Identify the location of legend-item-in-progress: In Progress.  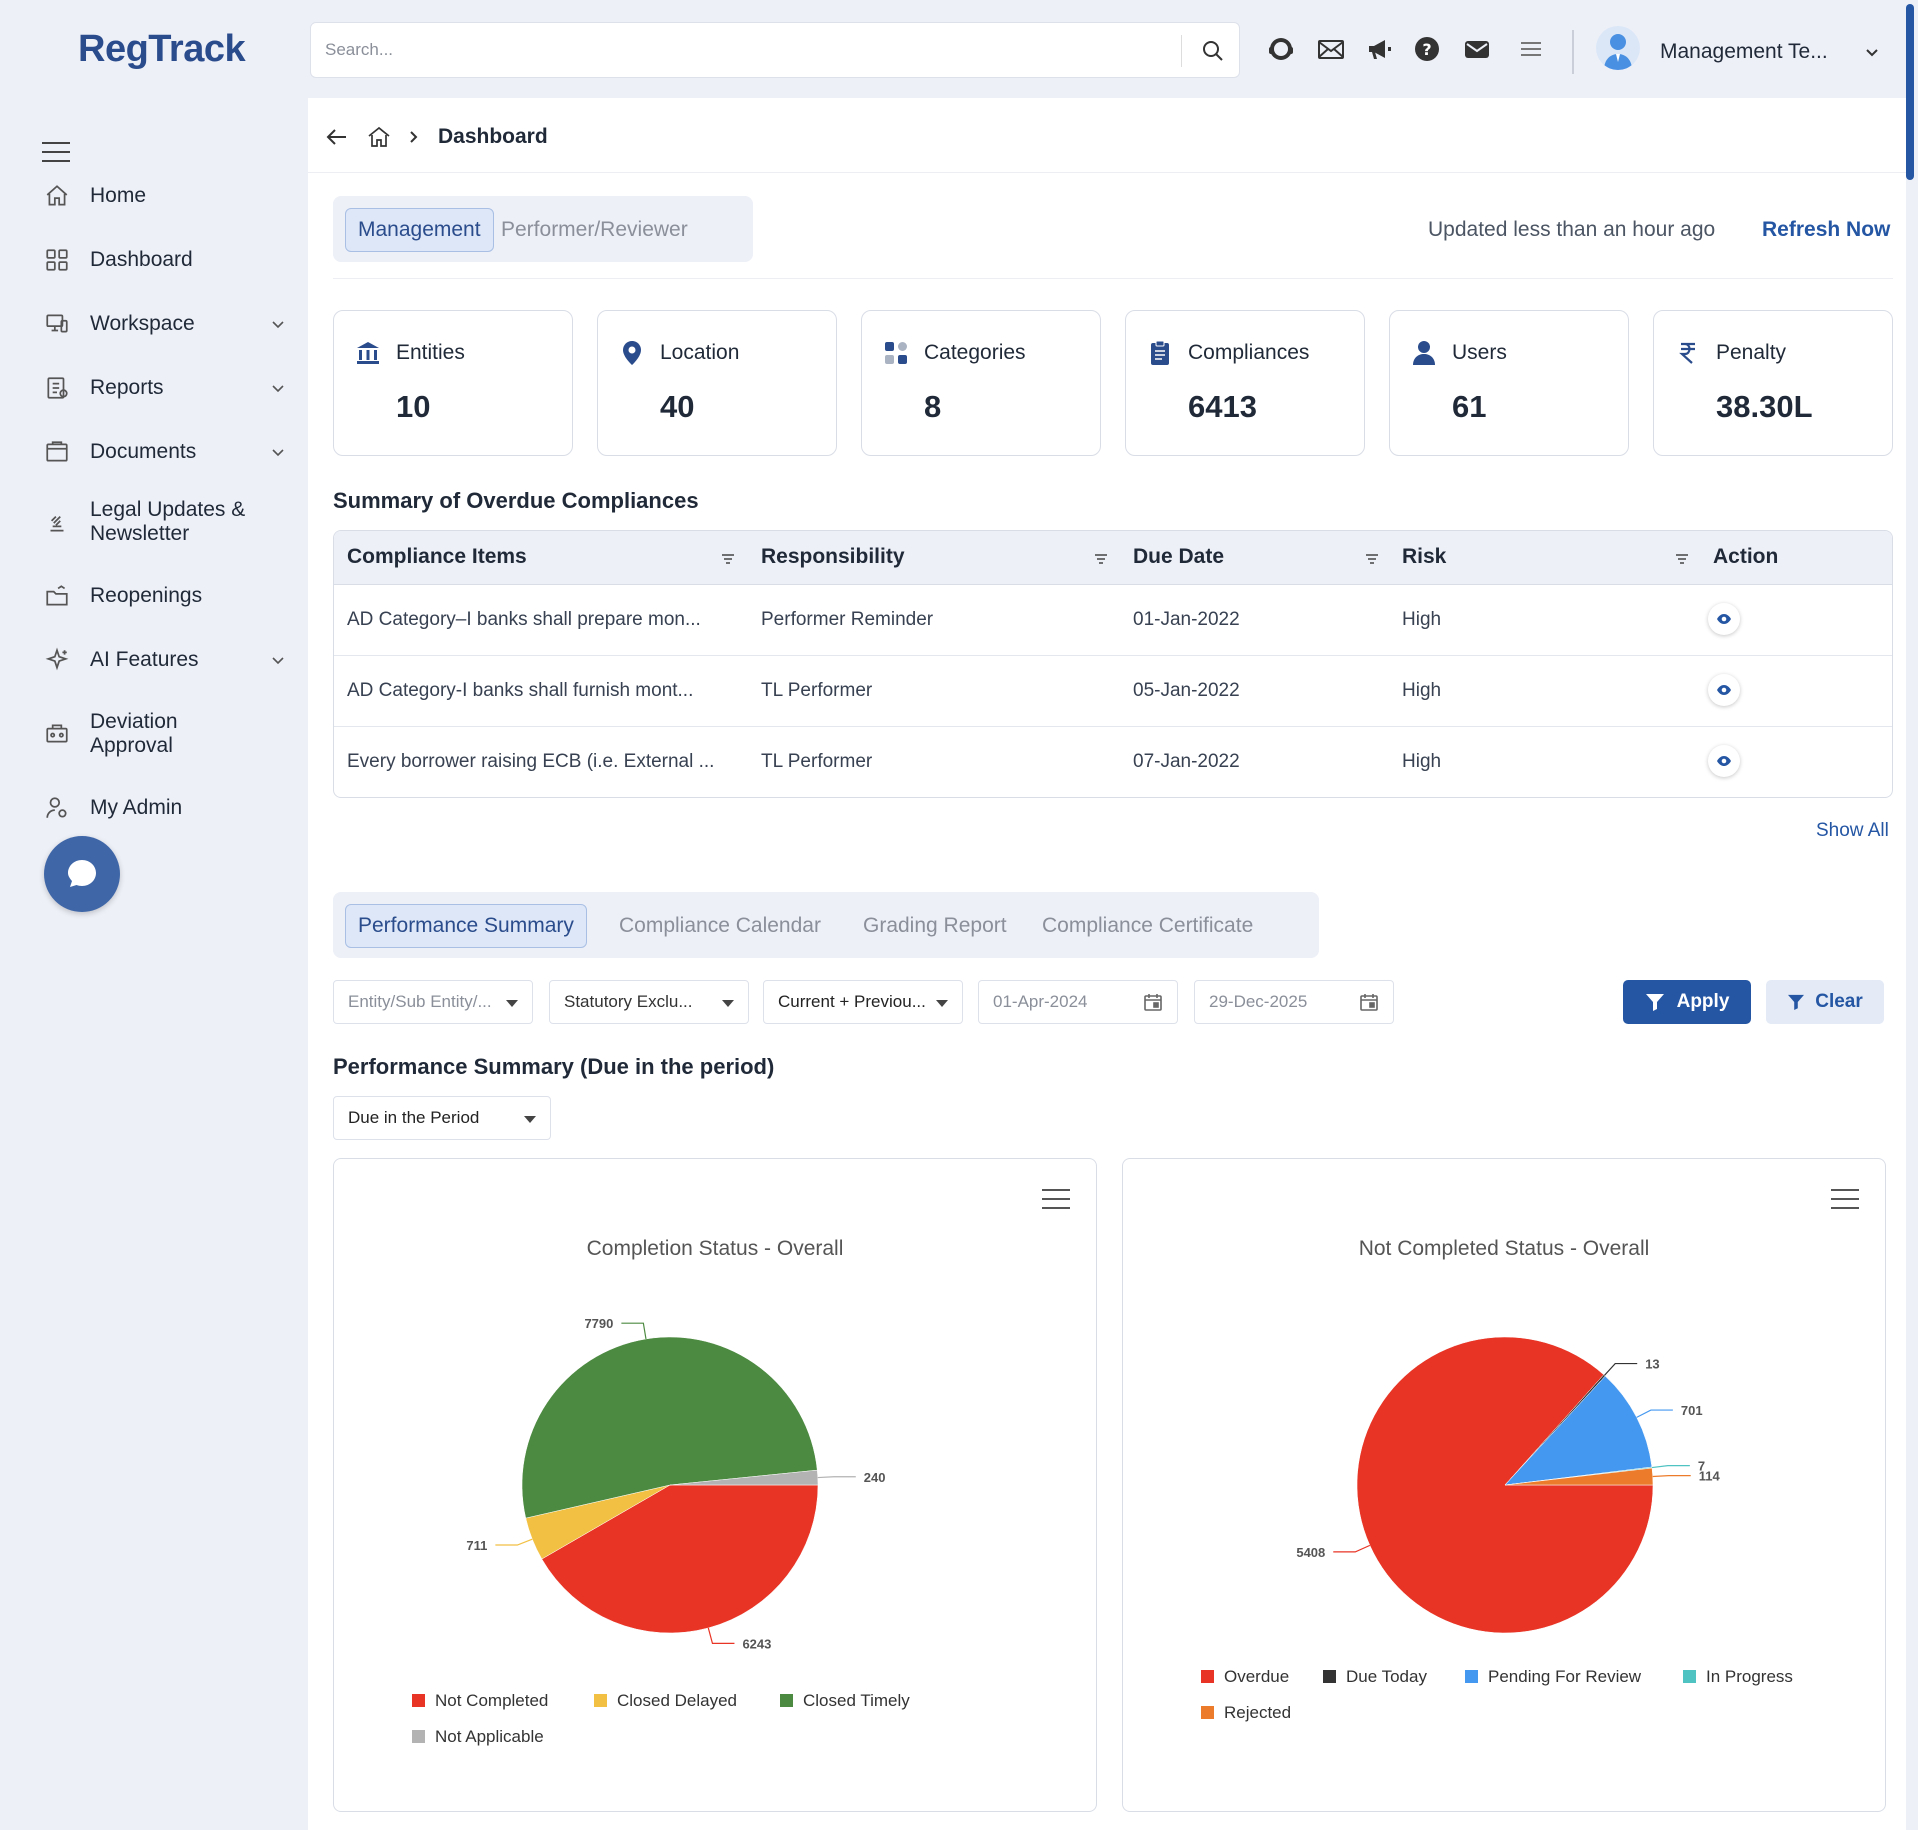
(1738, 1677).